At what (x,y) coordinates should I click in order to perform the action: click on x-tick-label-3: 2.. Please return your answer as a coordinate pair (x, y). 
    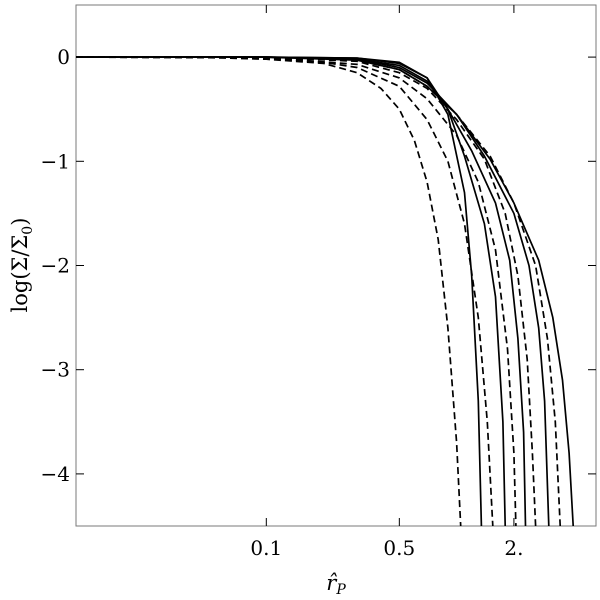
    Looking at the image, I should click on (513, 548).